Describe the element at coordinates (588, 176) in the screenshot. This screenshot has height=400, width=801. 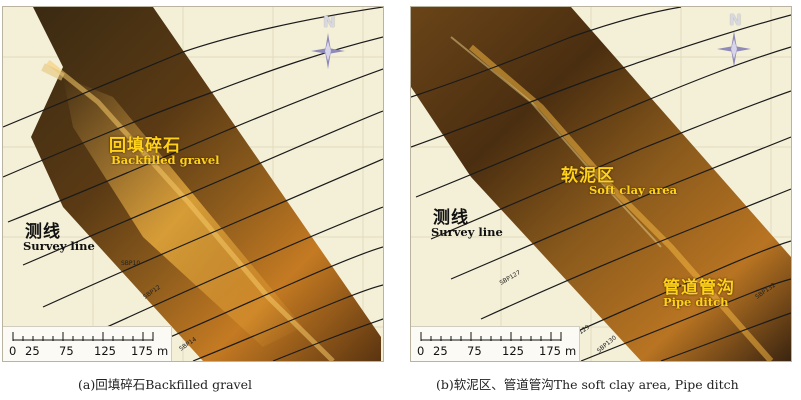
I see `label-soft-clay-cn: 软泥区` at that location.